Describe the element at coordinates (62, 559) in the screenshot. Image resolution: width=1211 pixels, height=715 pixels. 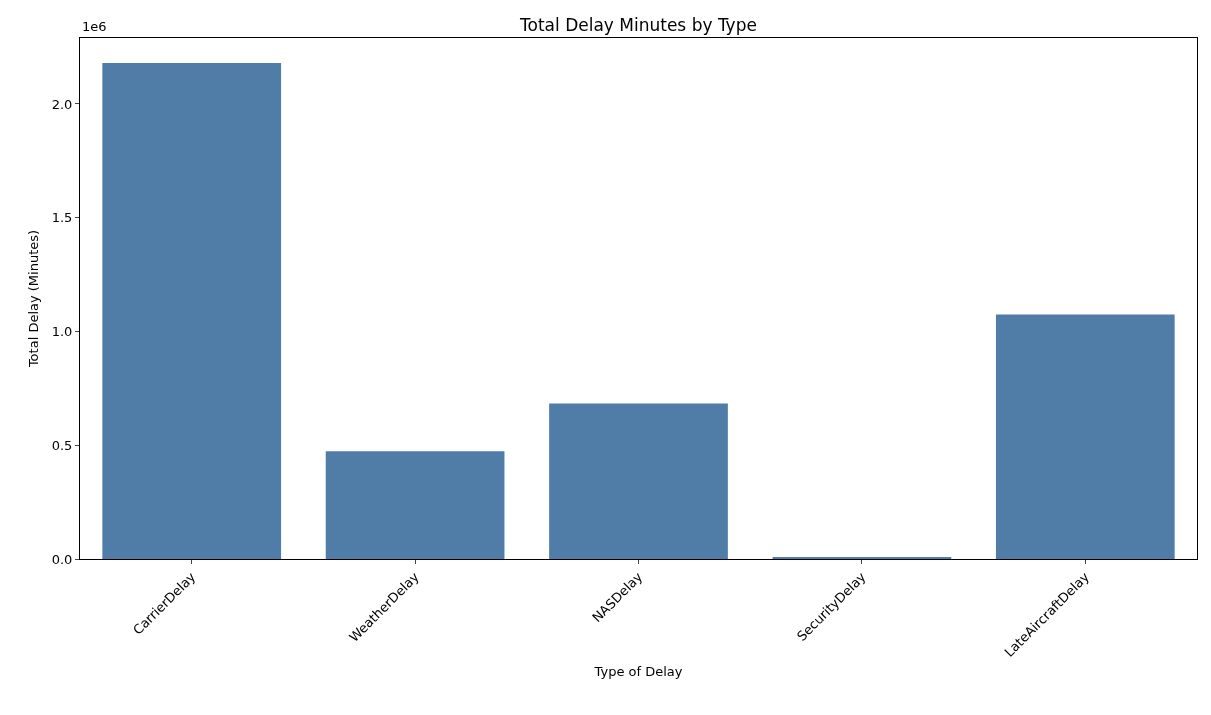
I see `y-tick-label: 0.0` at that location.